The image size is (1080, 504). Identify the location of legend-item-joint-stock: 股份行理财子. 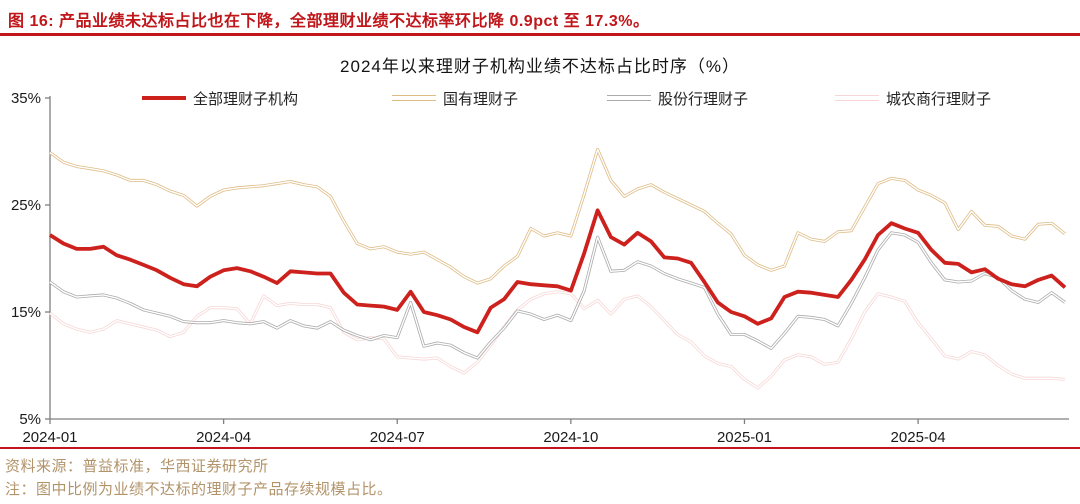
(677, 98).